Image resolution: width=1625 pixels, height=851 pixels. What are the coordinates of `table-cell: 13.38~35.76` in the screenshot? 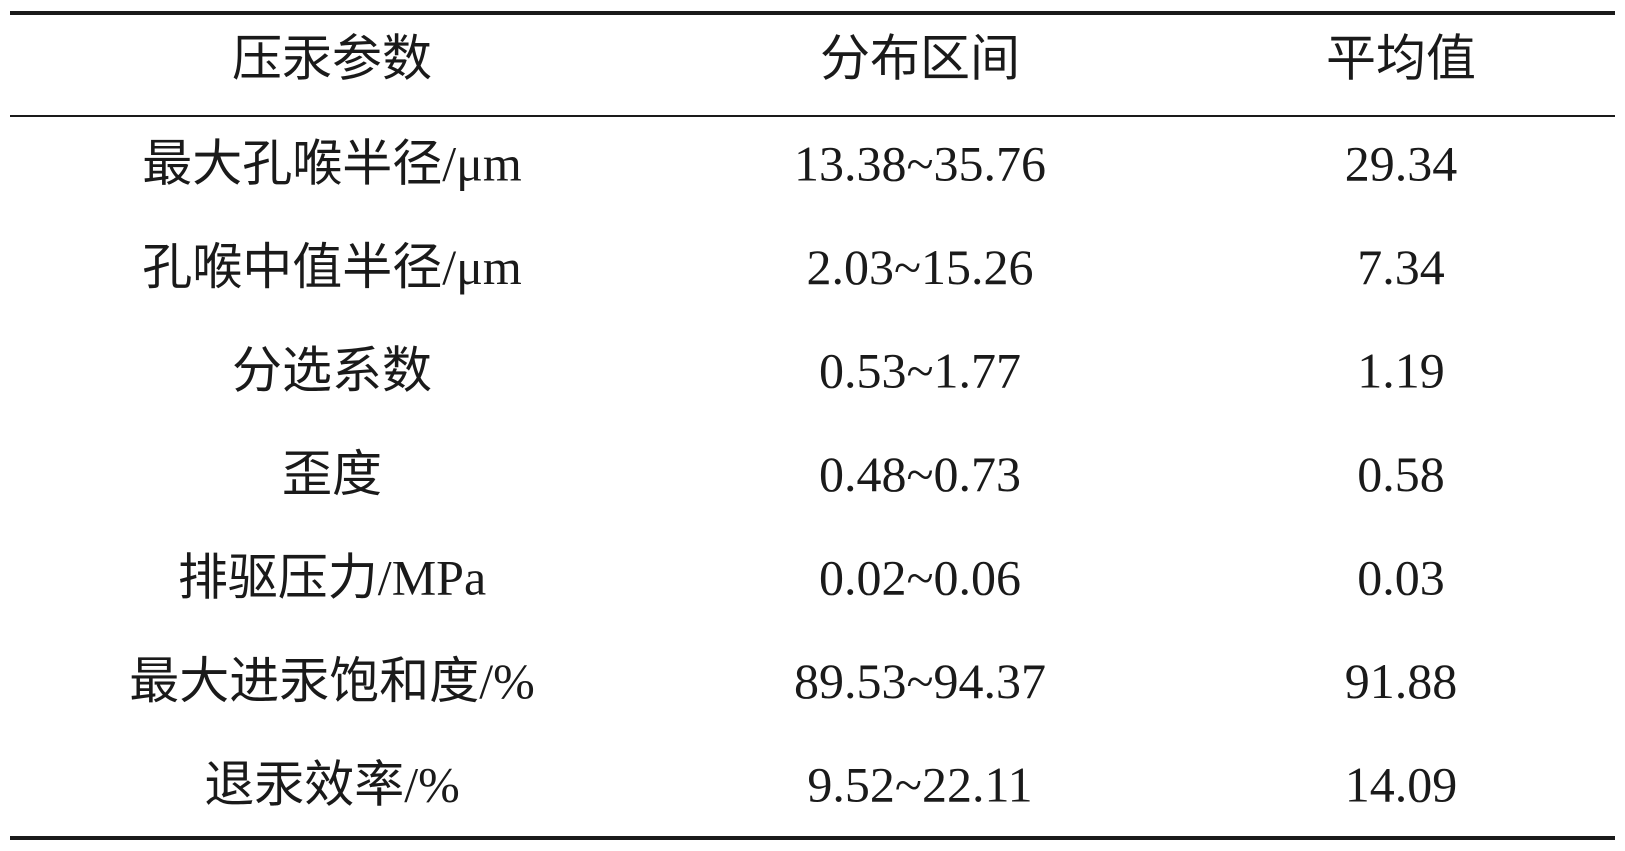 It's located at (920, 163).